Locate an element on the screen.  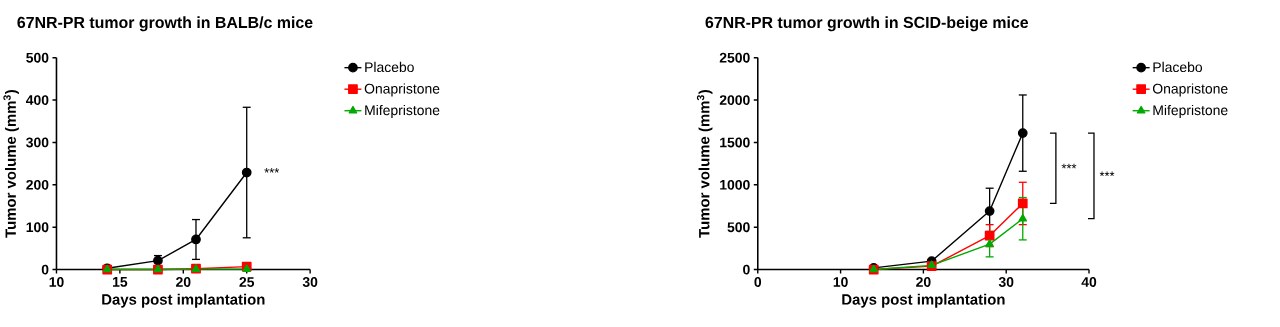
y-tick-label: 300 is located at coordinates (37, 142).